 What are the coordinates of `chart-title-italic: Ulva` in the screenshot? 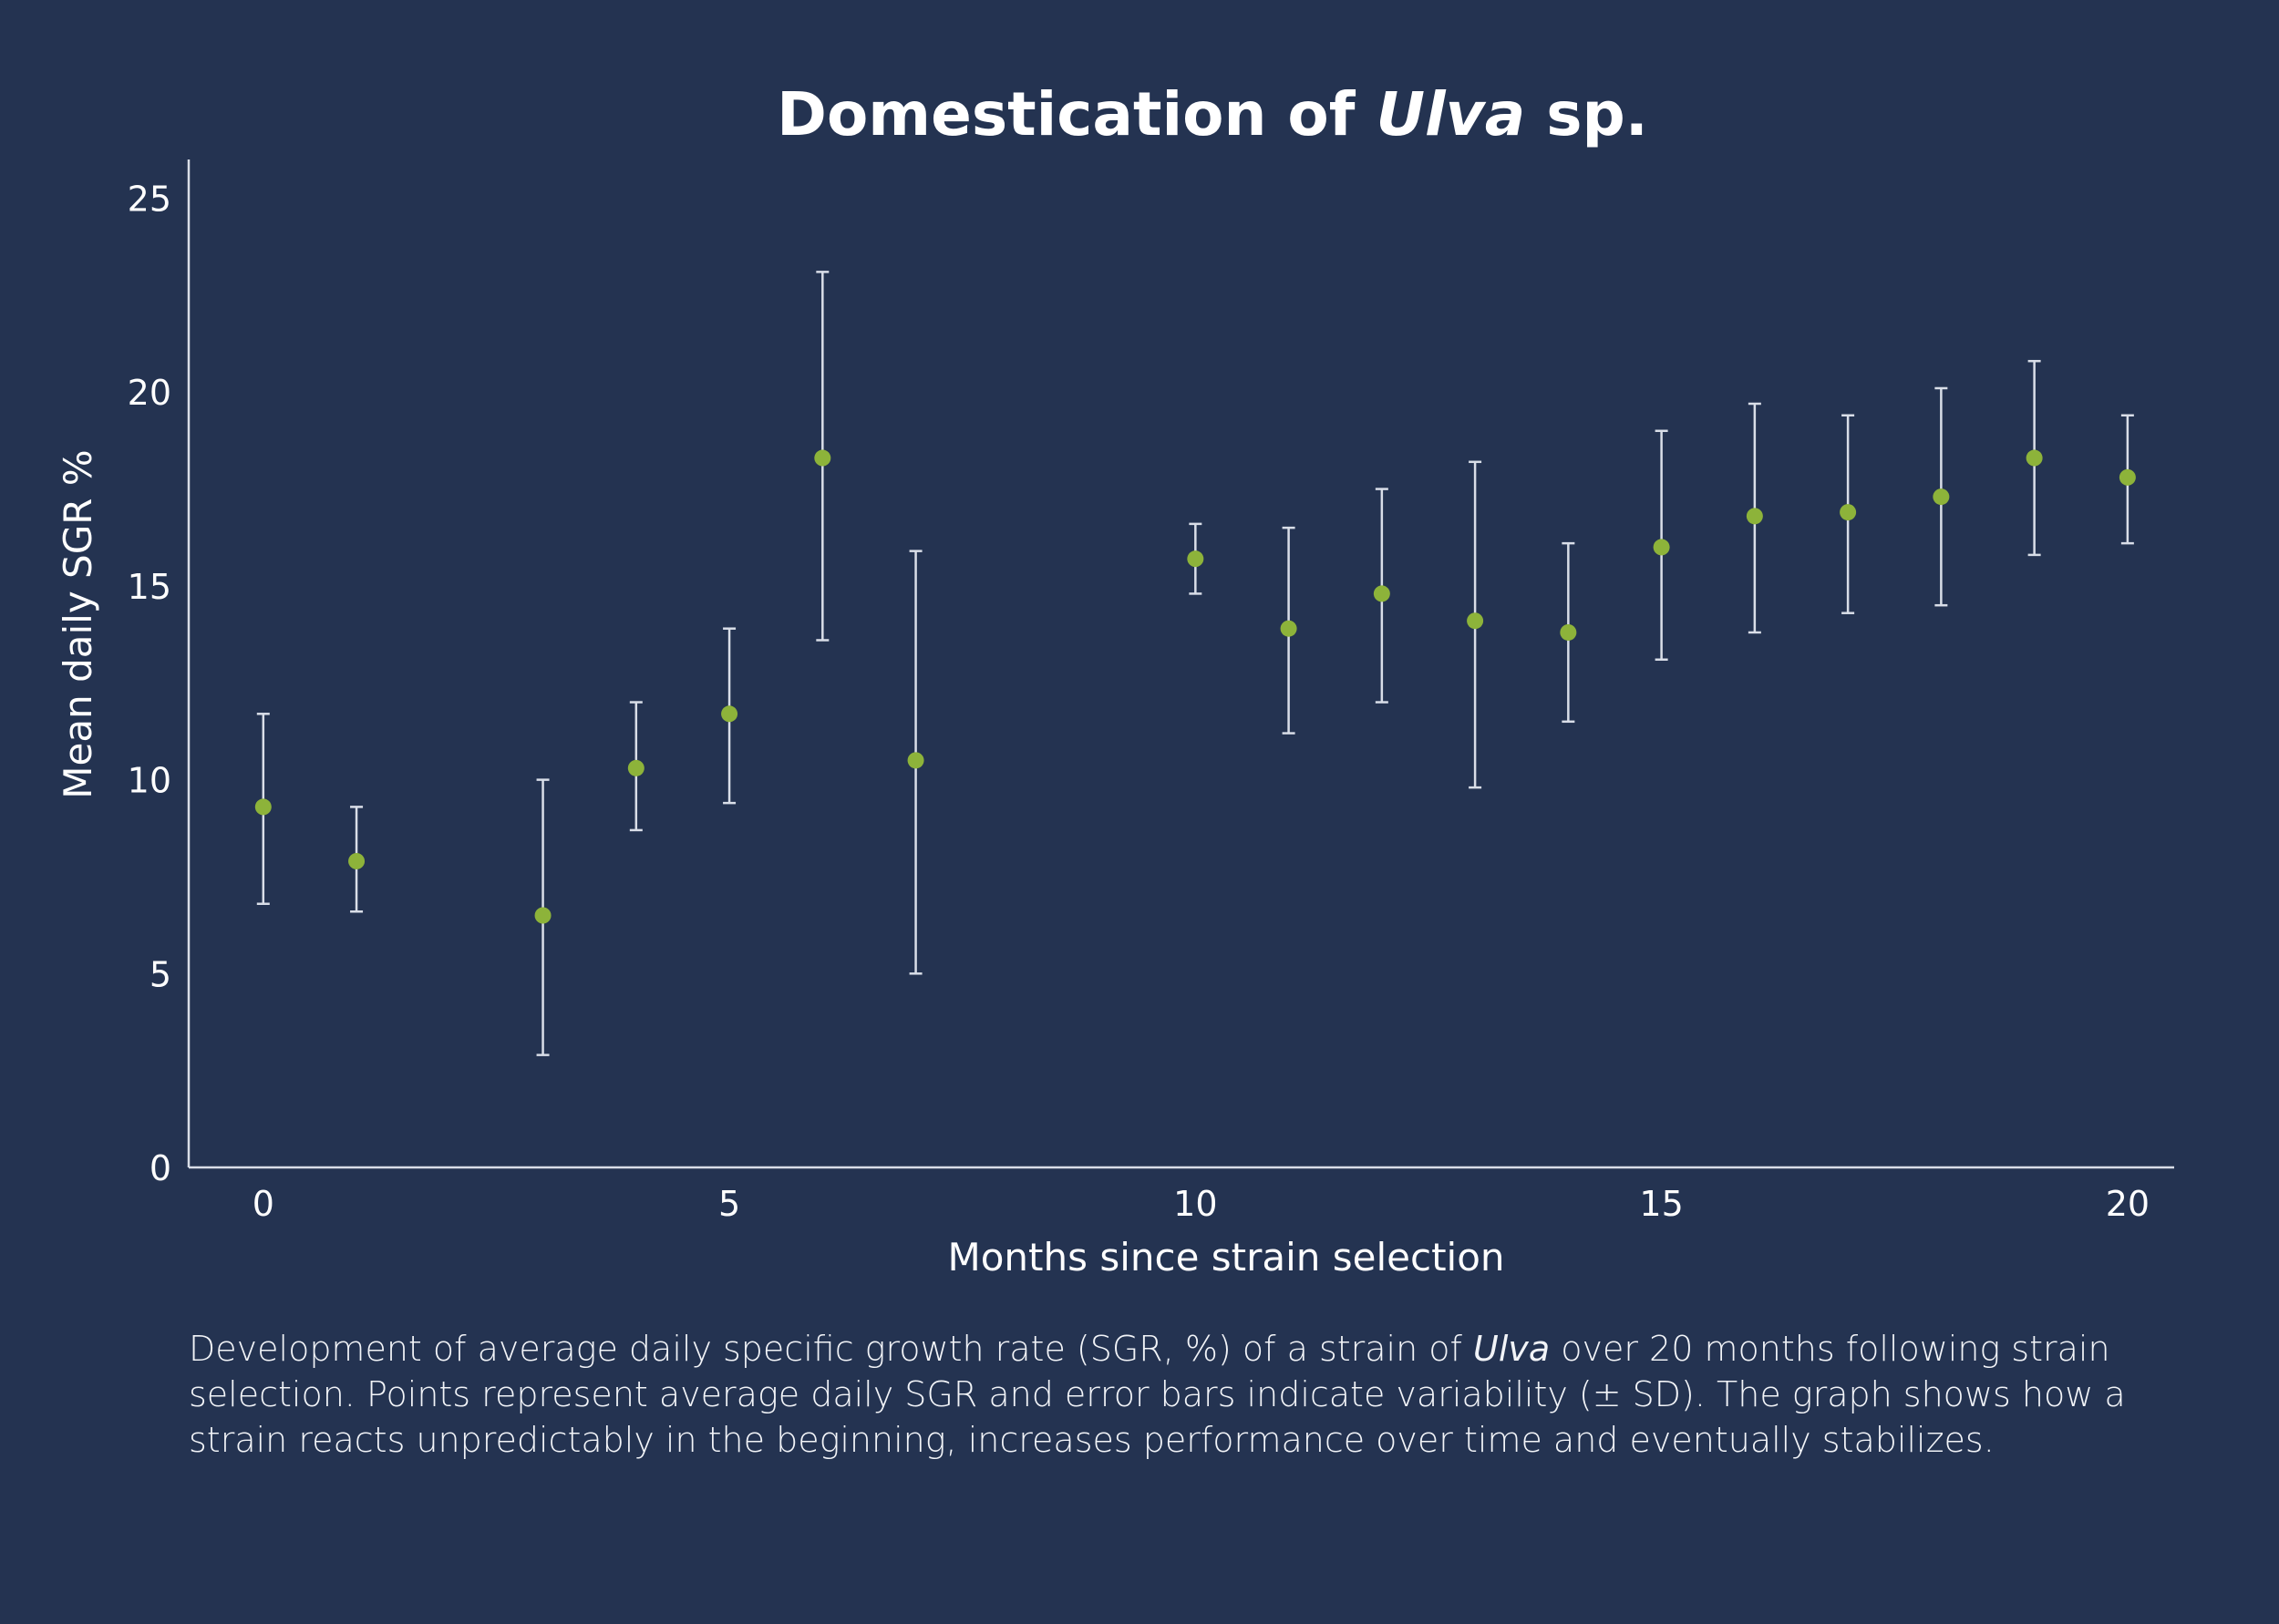 It's located at (1450, 114).